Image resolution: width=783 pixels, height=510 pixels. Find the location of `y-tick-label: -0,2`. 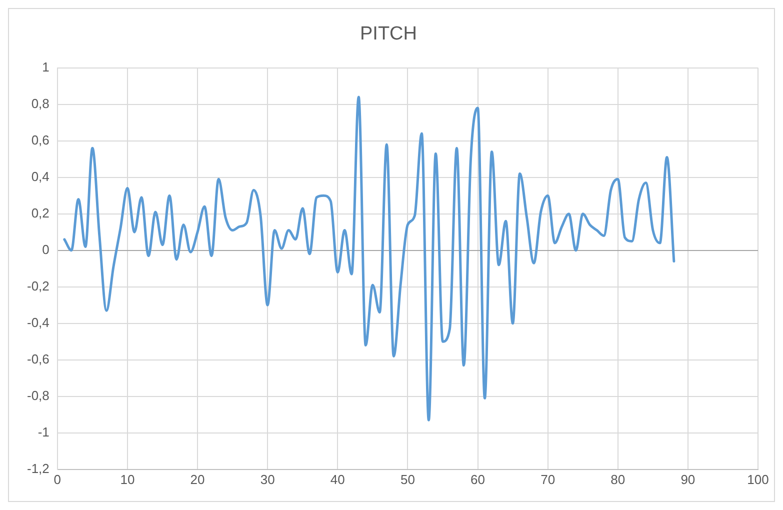

y-tick-label: -0,2 is located at coordinates (38, 286).